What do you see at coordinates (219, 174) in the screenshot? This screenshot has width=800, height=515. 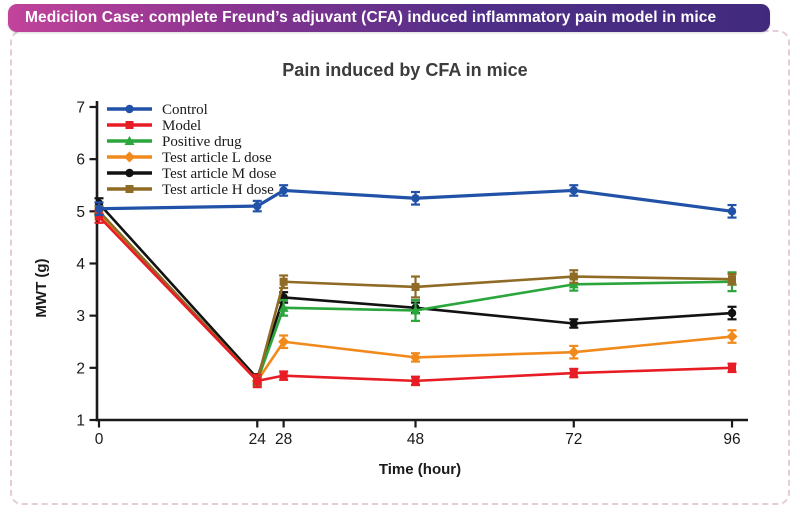 I see `svg-text: Test article M dose` at bounding box center [219, 174].